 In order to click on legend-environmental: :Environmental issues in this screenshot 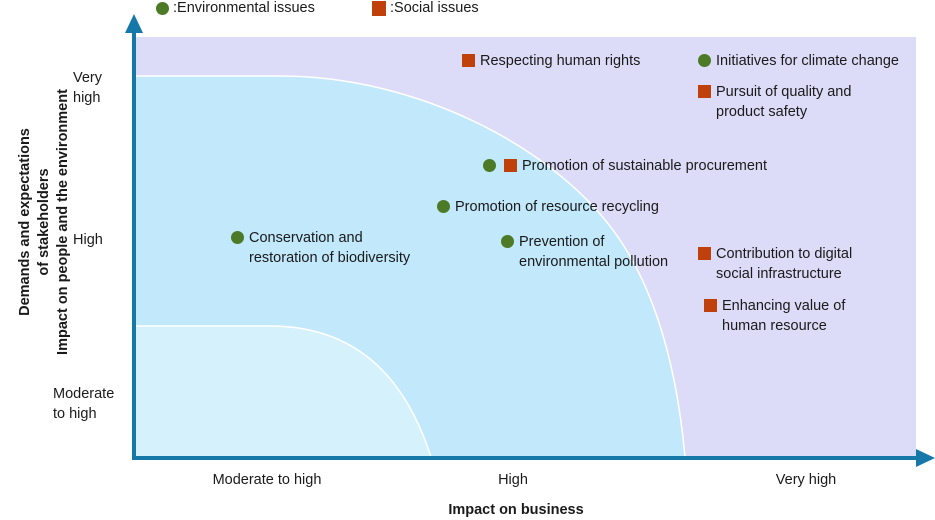, I will do `click(235, 8)`.